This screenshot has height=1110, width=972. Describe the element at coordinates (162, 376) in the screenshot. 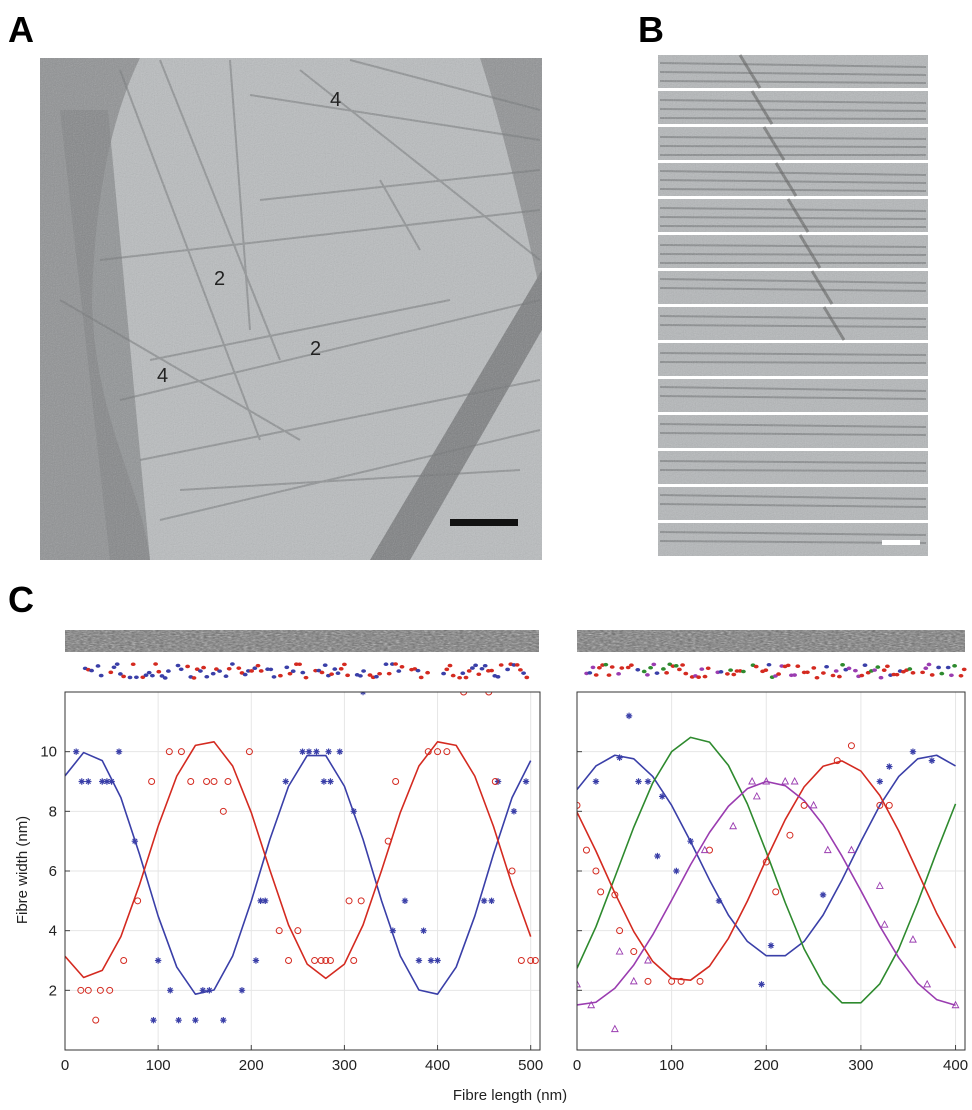

I see `annotation: 4` at that location.